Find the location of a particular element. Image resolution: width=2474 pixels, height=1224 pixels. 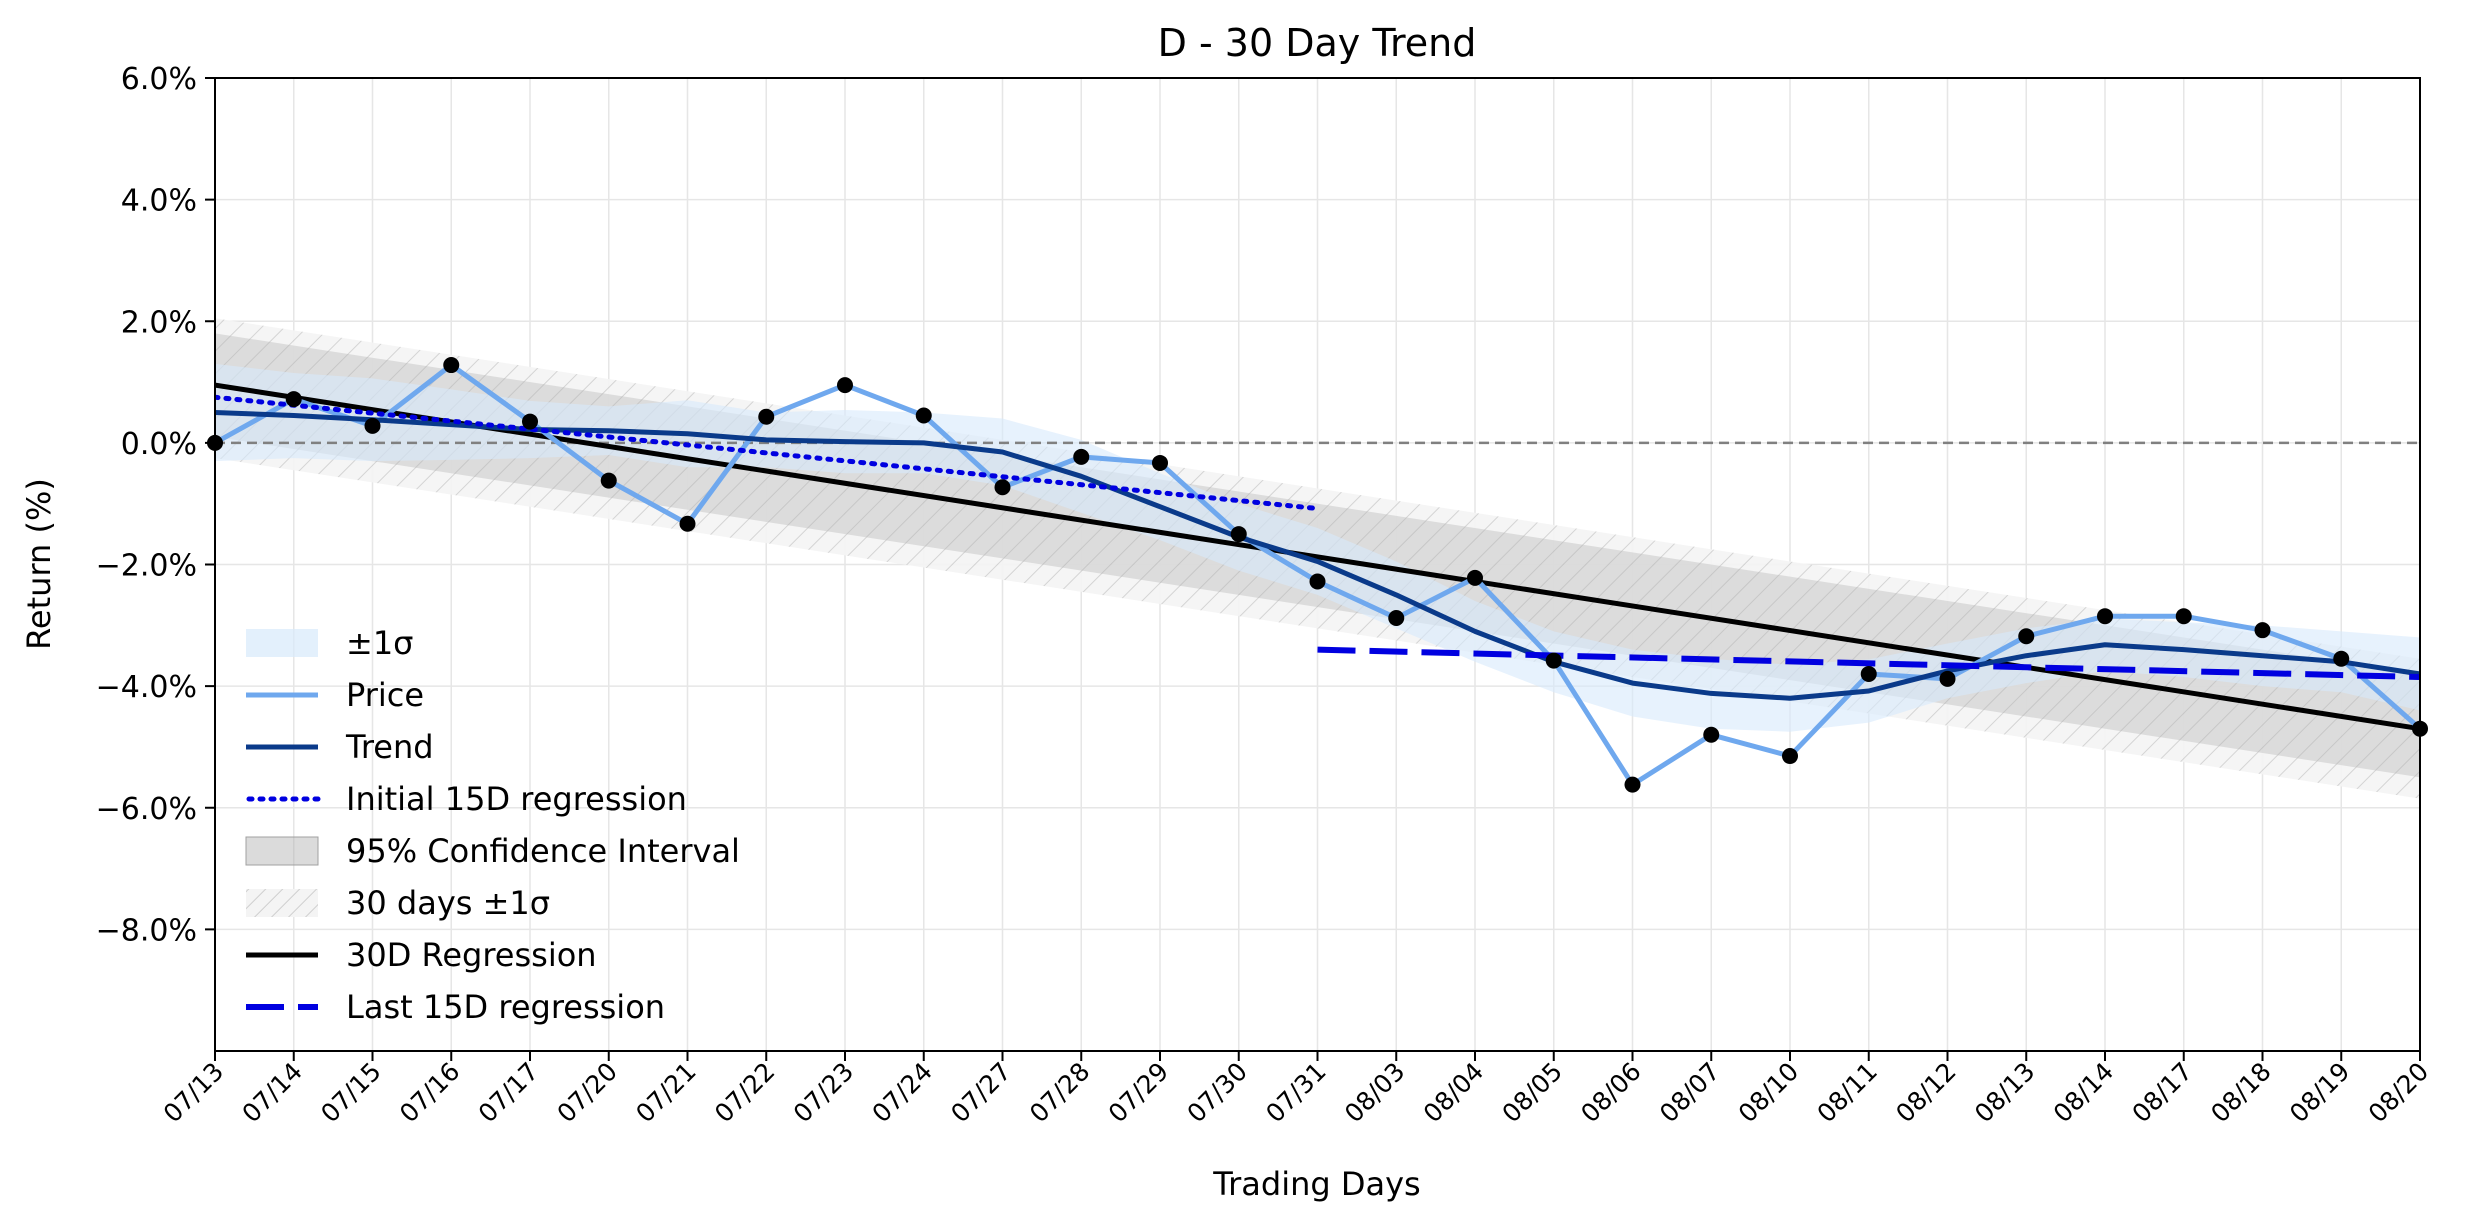

chart-title: D - 30 Day Trend is located at coordinates (1317, 43).